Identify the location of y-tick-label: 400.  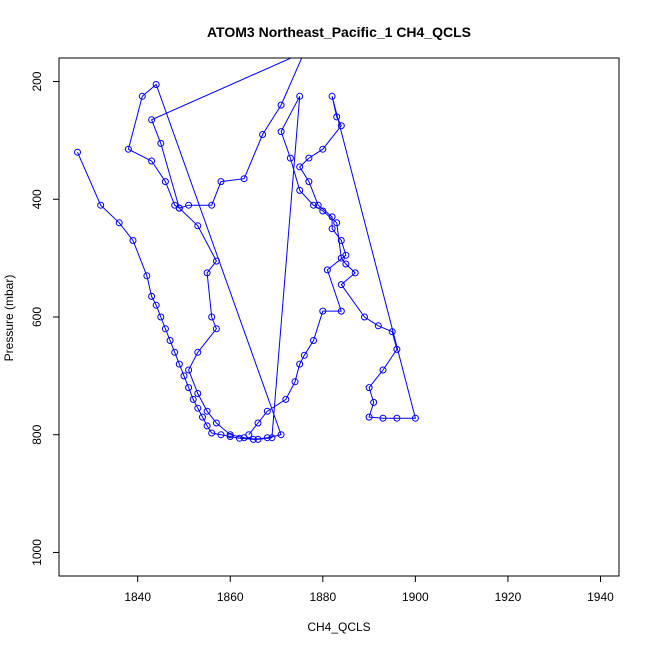
(37, 199).